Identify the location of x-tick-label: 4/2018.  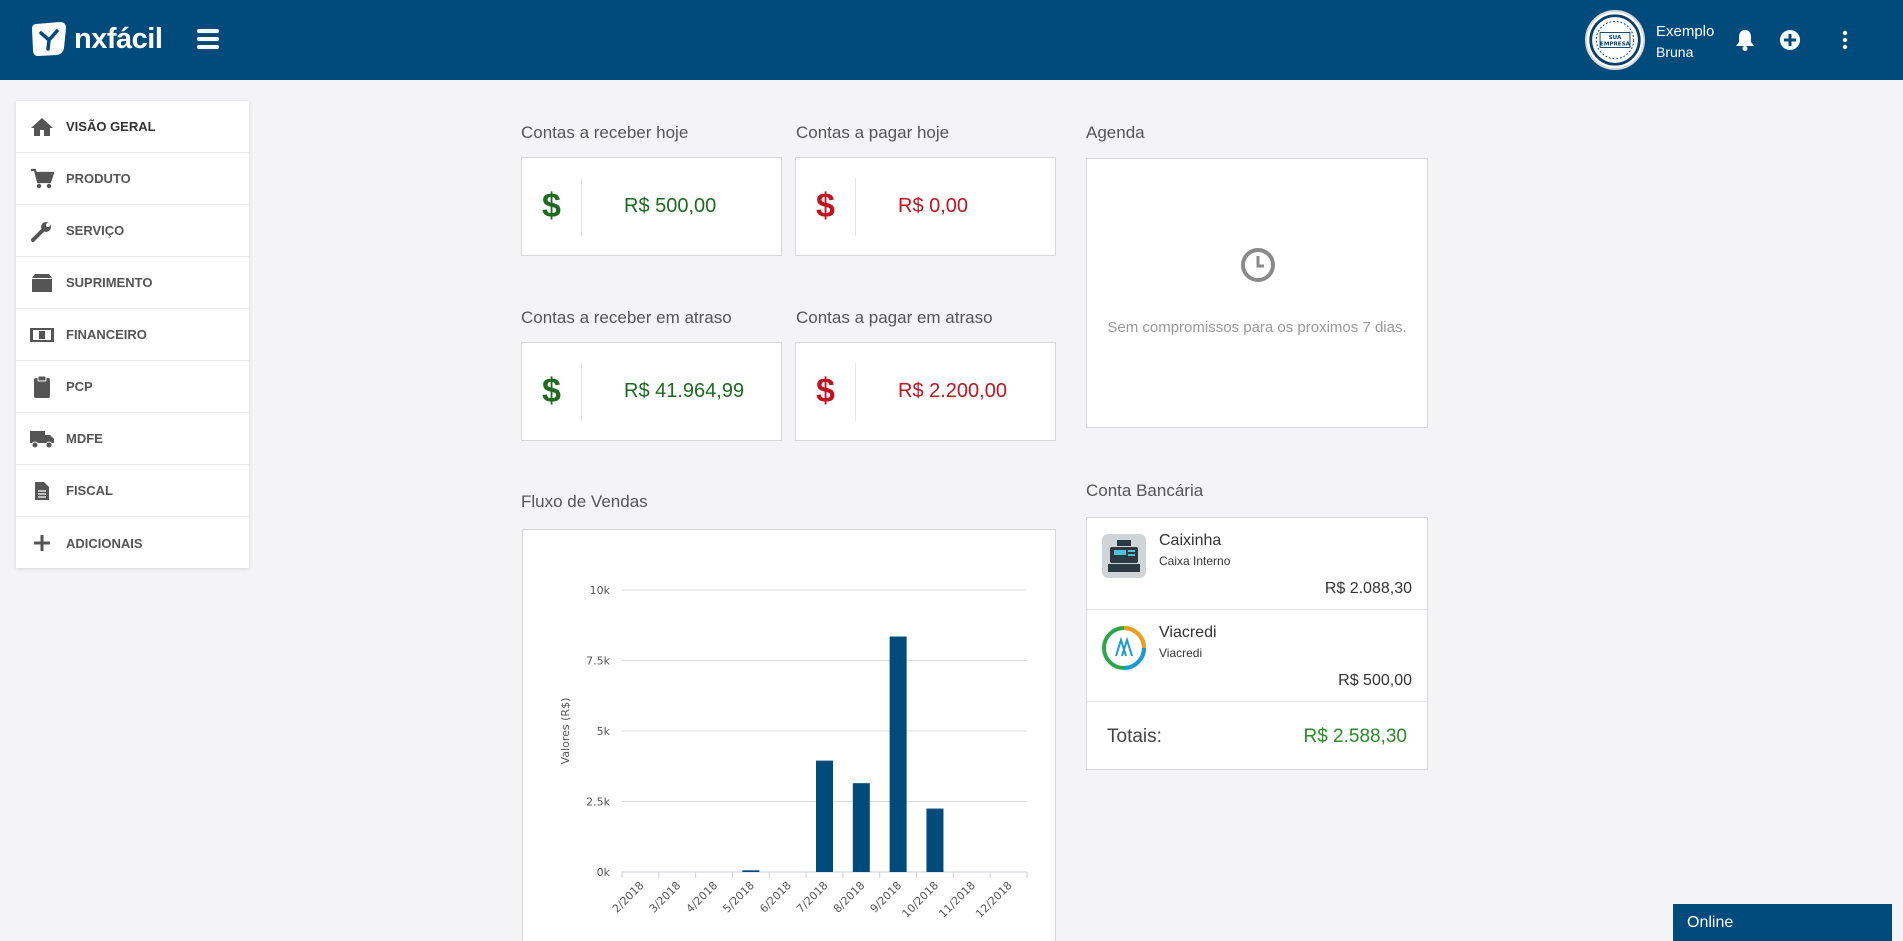
(702, 897).